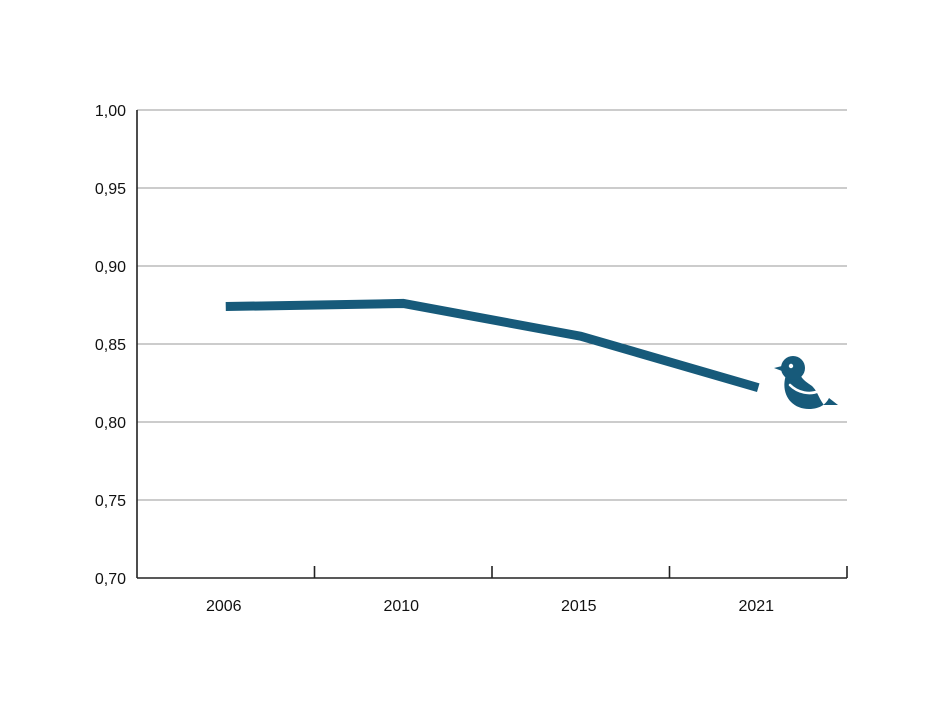  What do you see at coordinates (579, 606) in the screenshot?
I see `x-tick-label: 2015` at bounding box center [579, 606].